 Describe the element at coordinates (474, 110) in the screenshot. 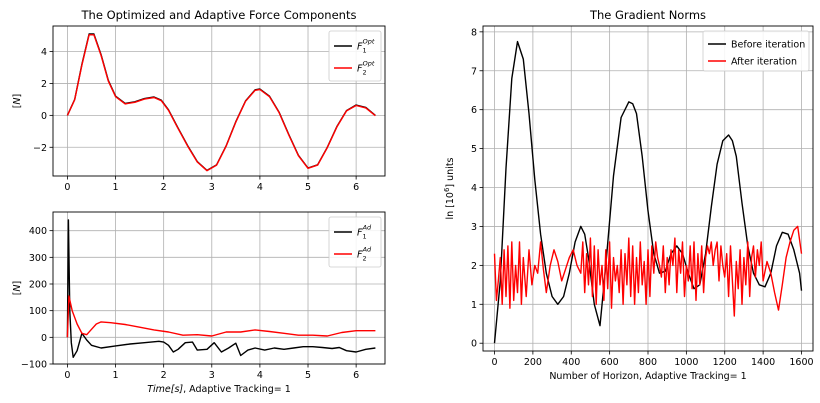

I see `y-tick-label: 6` at that location.